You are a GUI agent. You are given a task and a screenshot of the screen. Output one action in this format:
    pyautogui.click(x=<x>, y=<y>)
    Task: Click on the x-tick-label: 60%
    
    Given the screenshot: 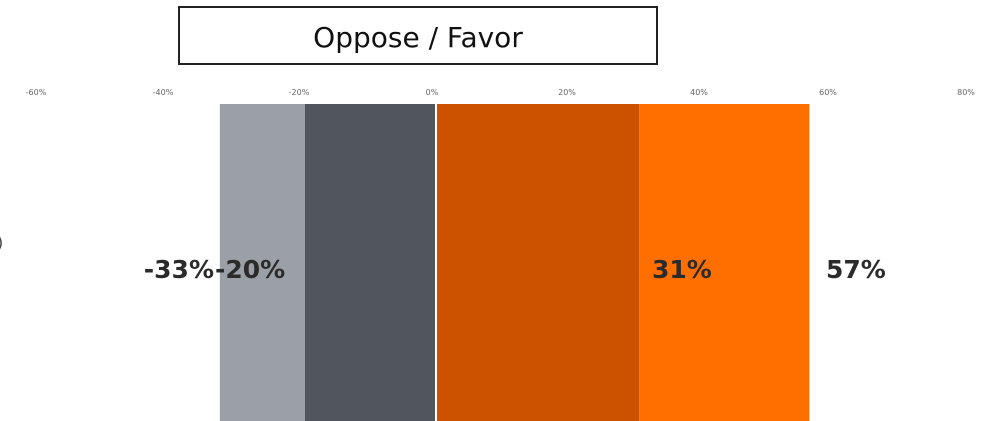 What is the action you would take?
    pyautogui.click(x=828, y=92)
    